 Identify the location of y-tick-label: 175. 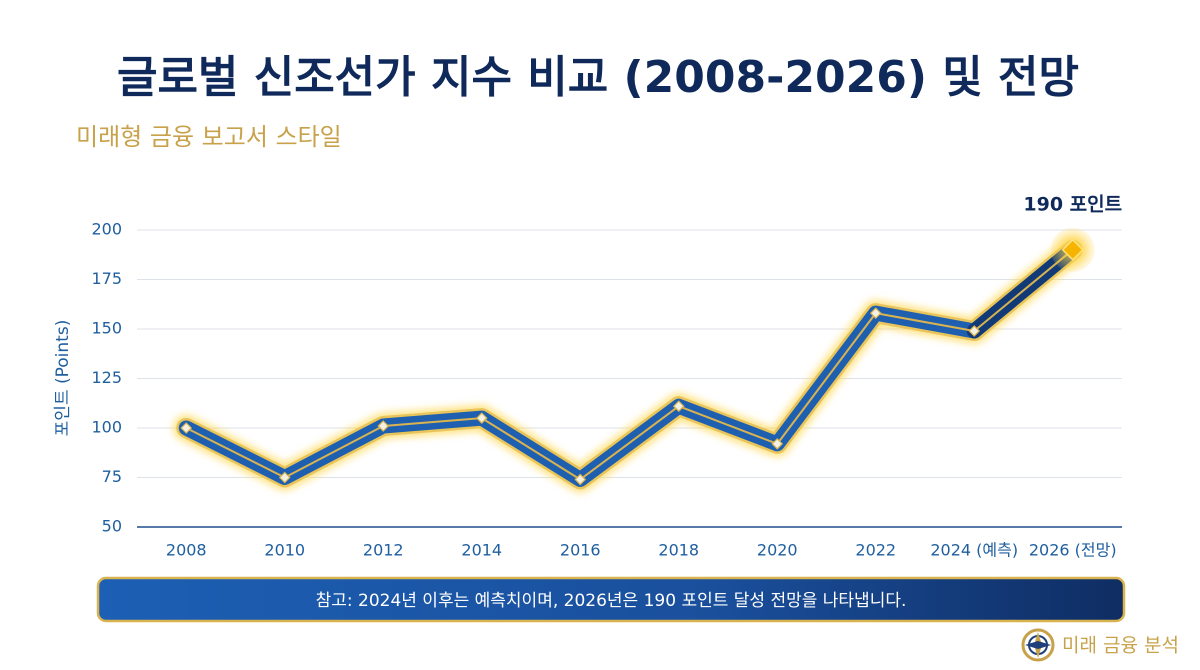
(106, 278).